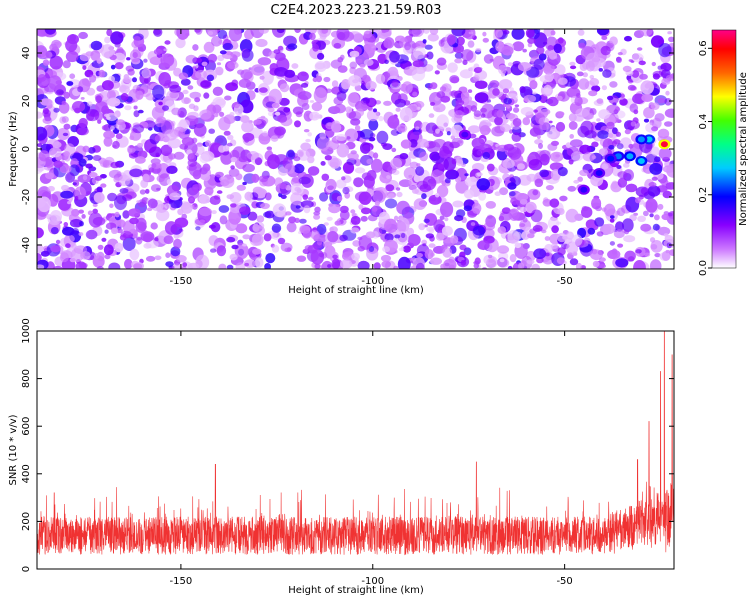 The width and height of the screenshot is (750, 600). Describe the element at coordinates (705, 158) in the screenshot. I see `colorbar-ticks: 0.0 0.2 0.4 0.6` at that location.